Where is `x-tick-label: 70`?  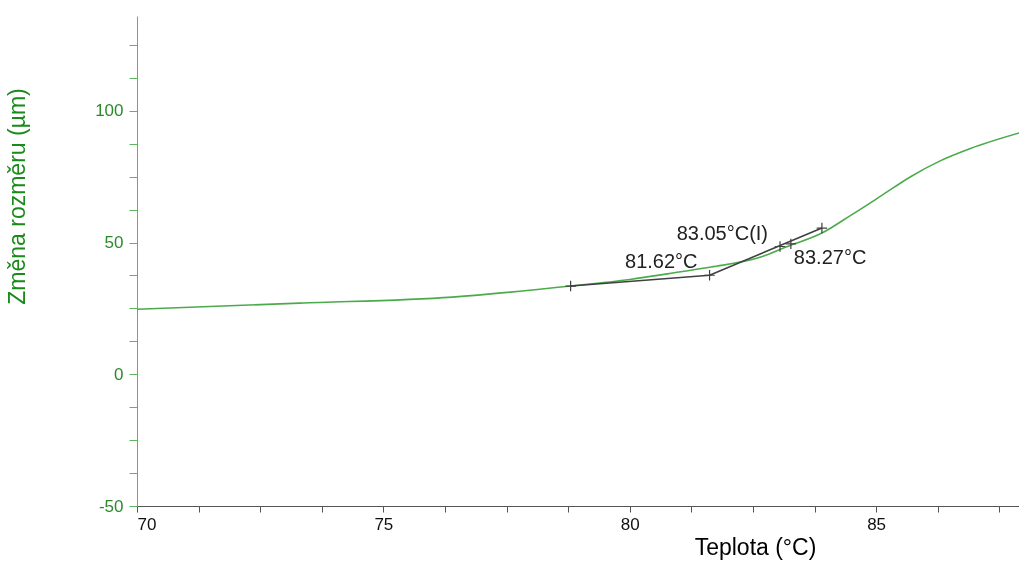 x-tick-label: 70 is located at coordinates (147, 524).